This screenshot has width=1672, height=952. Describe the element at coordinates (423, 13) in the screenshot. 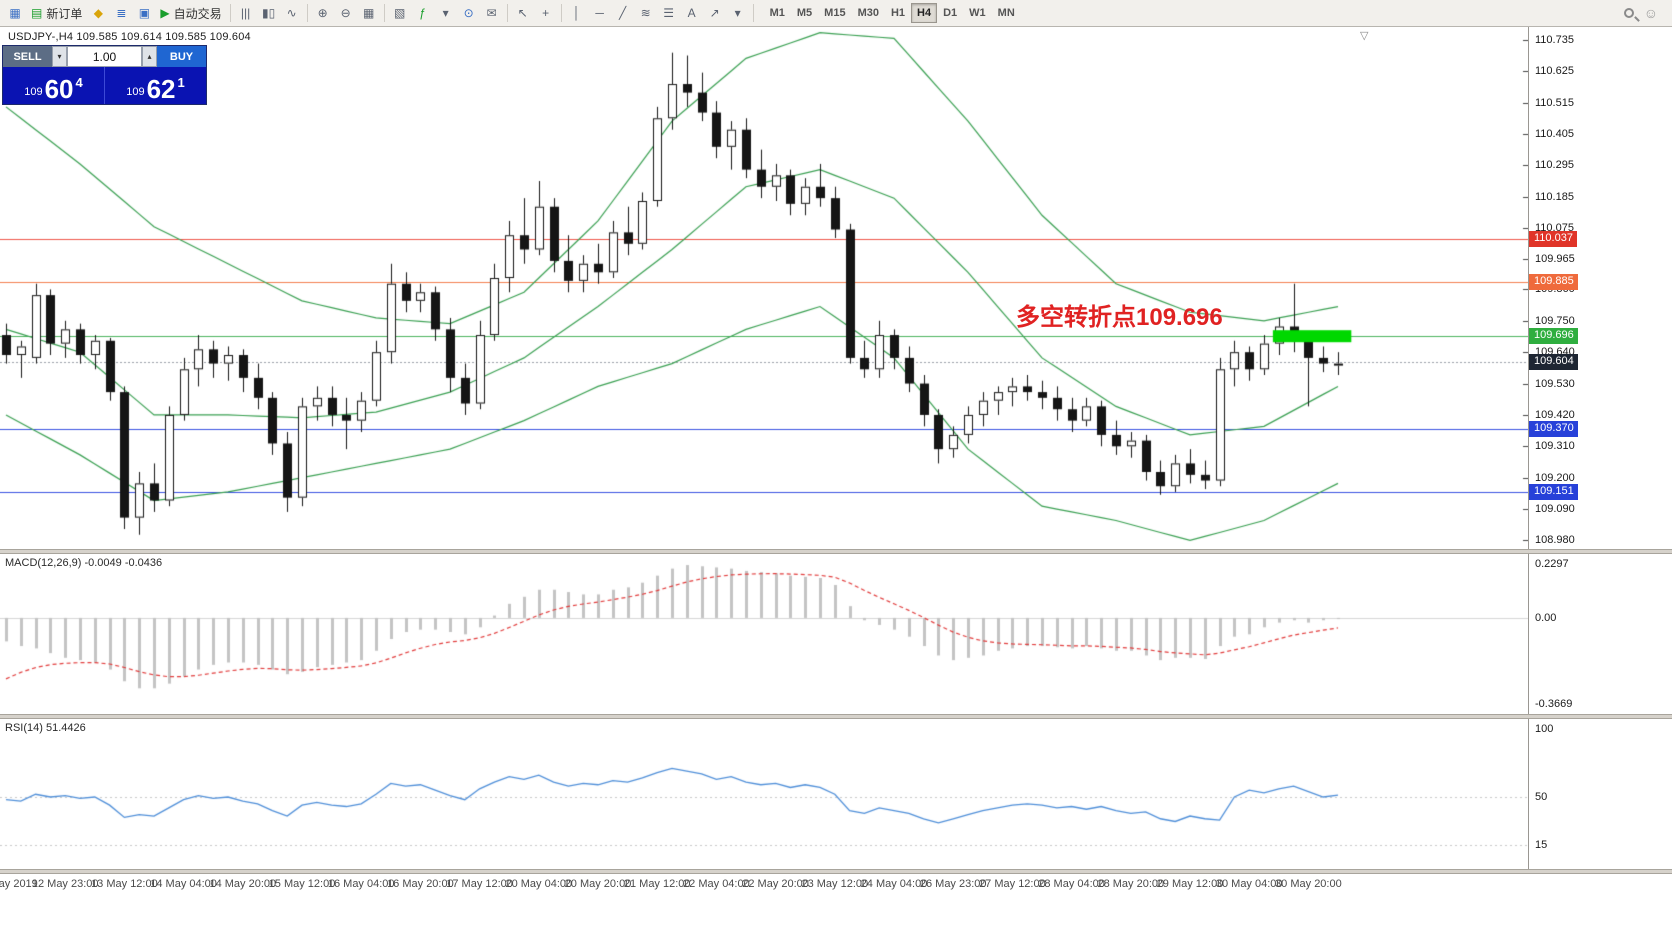

I see `indicators-icon: ƒ` at that location.